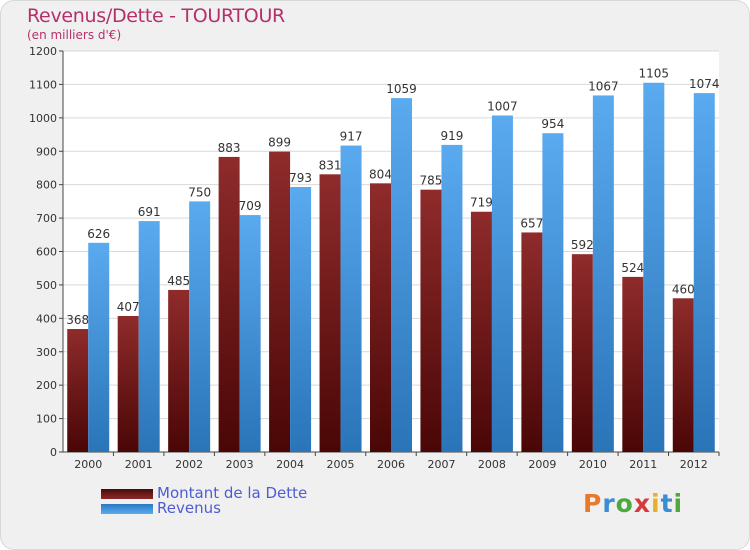  Describe the element at coordinates (53, 452) in the screenshot. I see `y-tick-label: 0` at that location.